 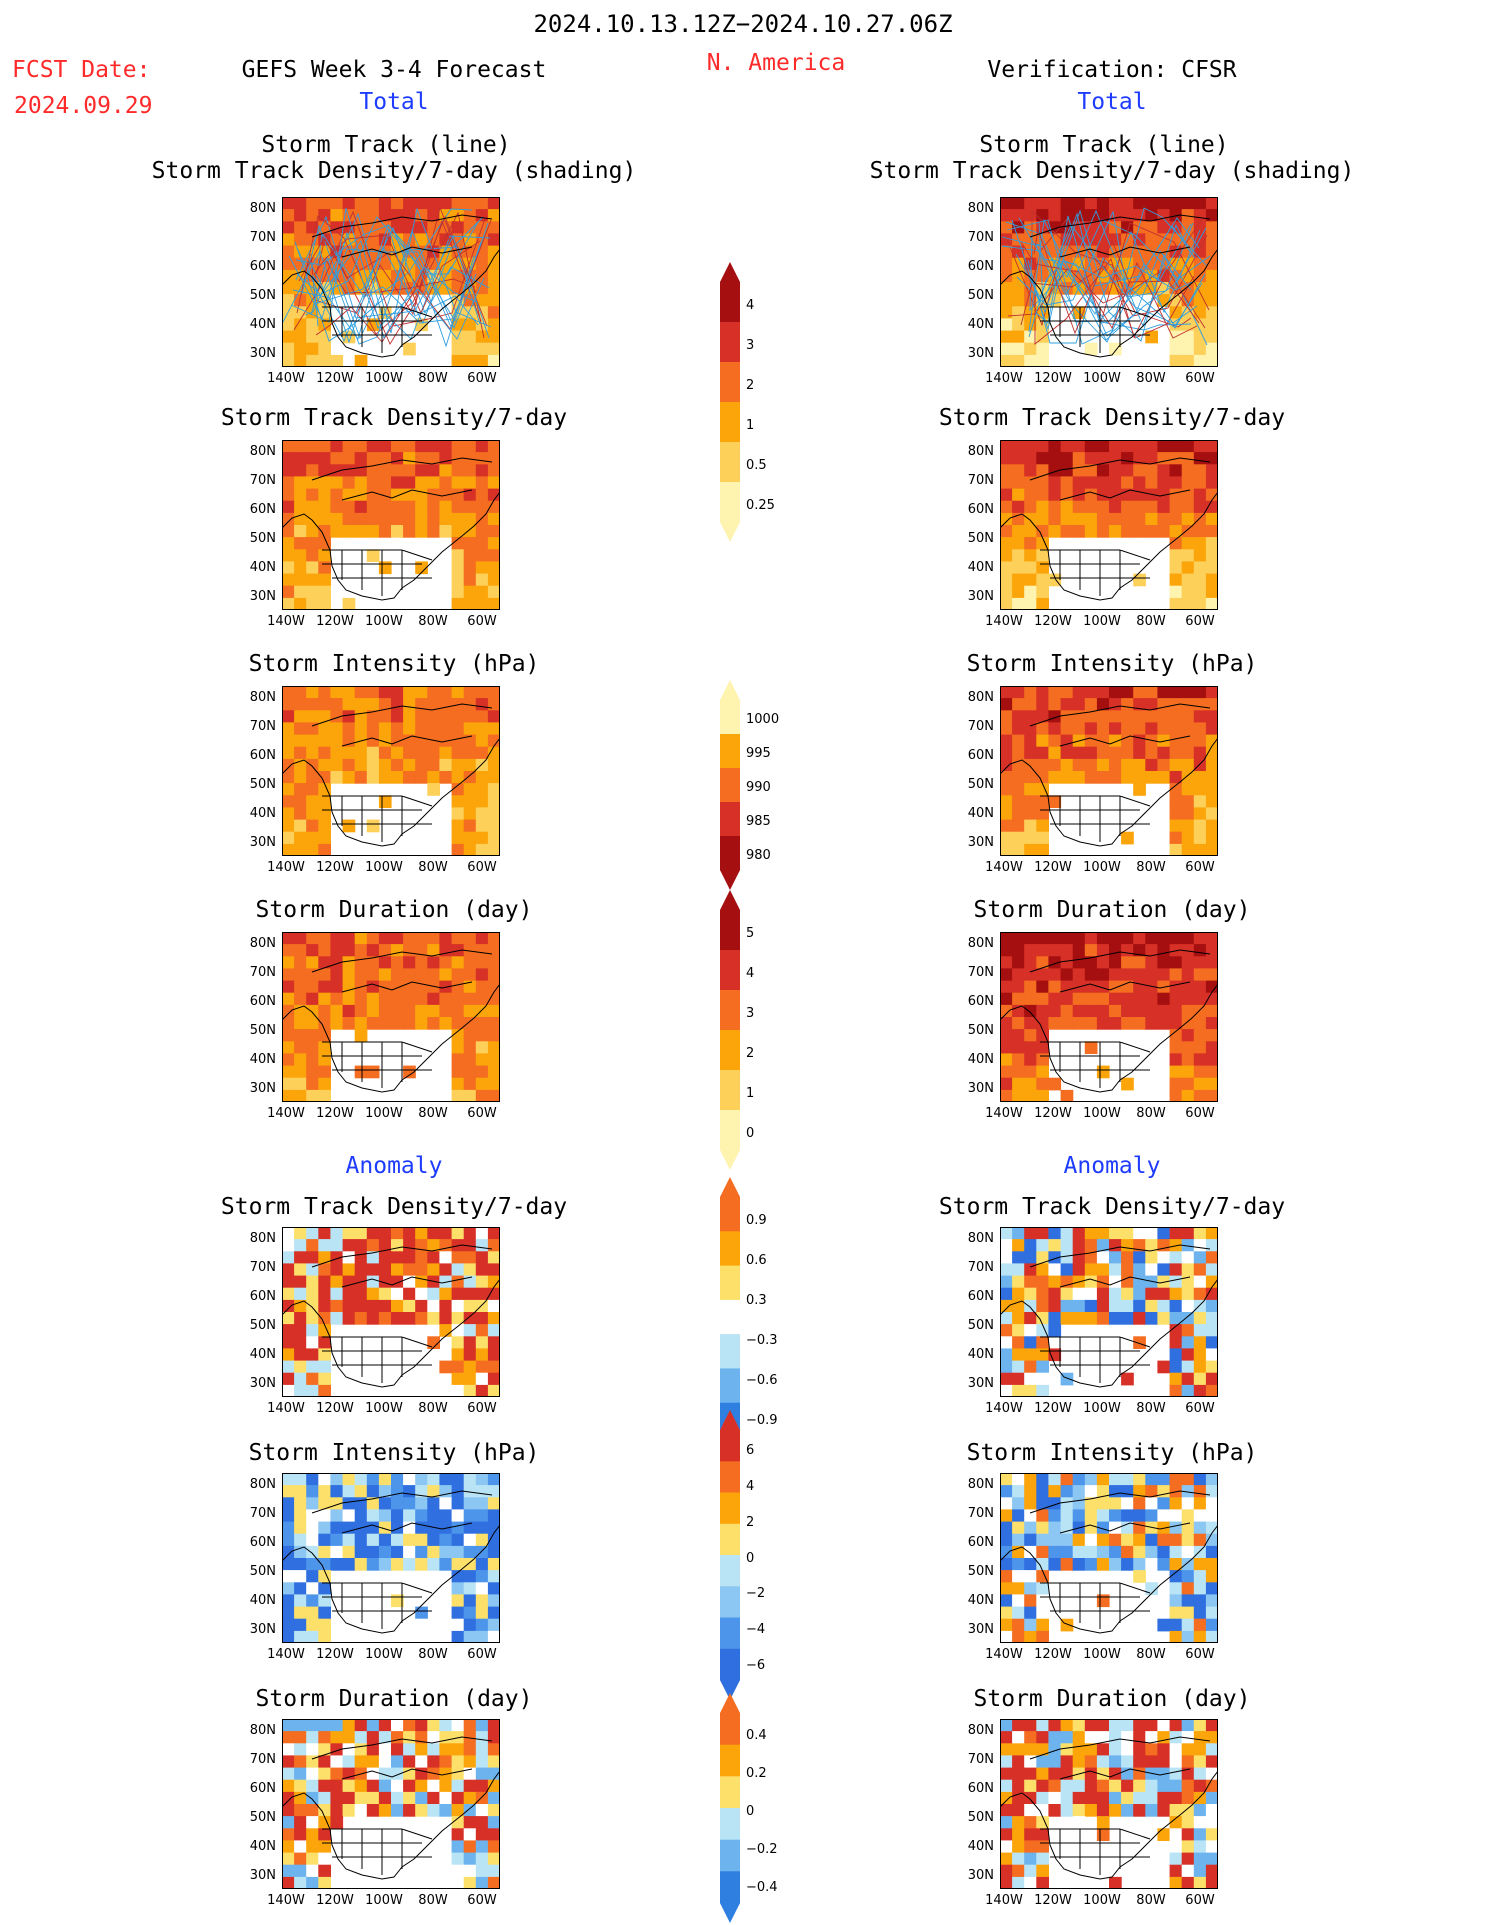 I want to click on colorbar-label: 3, so click(x=750, y=1013).